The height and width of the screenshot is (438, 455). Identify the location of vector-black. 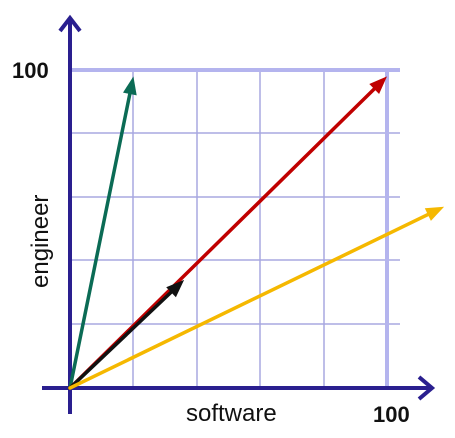
(126, 334).